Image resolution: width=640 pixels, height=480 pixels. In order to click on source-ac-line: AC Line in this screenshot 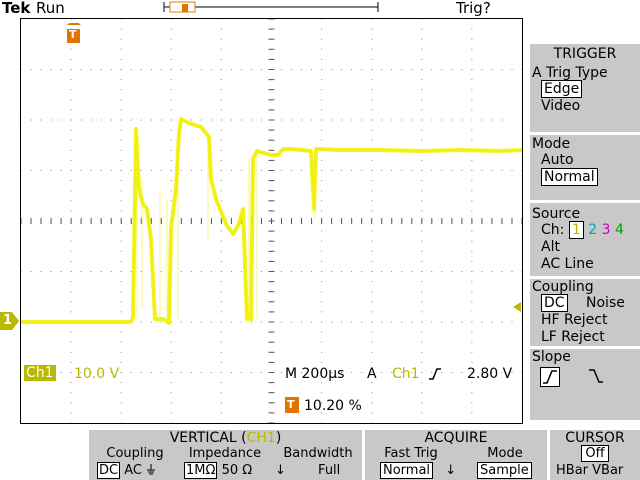, I will do `click(567, 264)`.